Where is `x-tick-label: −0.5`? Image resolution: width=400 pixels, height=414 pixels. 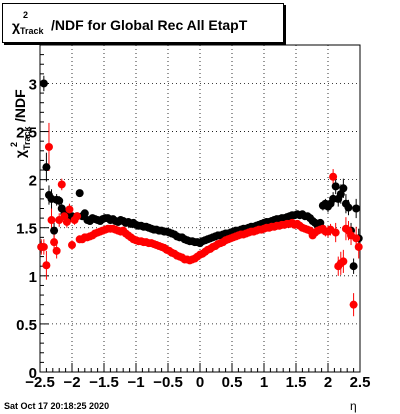
x-tick-label: −0.5 is located at coordinates (168, 382).